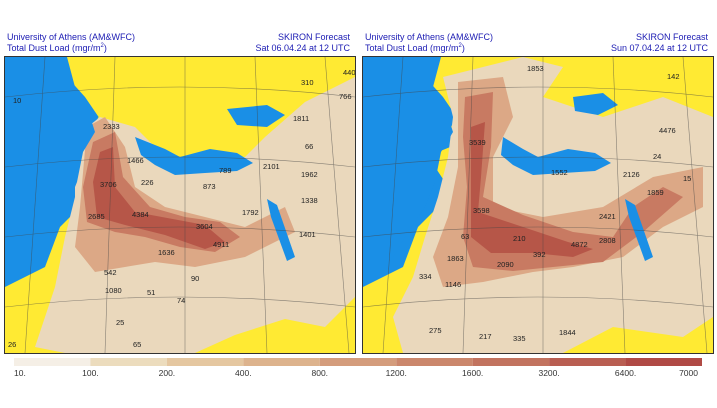 Image resolution: width=717 pixels, height=408 pixels. What do you see at coordinates (465, 236) in the screenshot?
I see `dust-value-label: 63` at bounding box center [465, 236].